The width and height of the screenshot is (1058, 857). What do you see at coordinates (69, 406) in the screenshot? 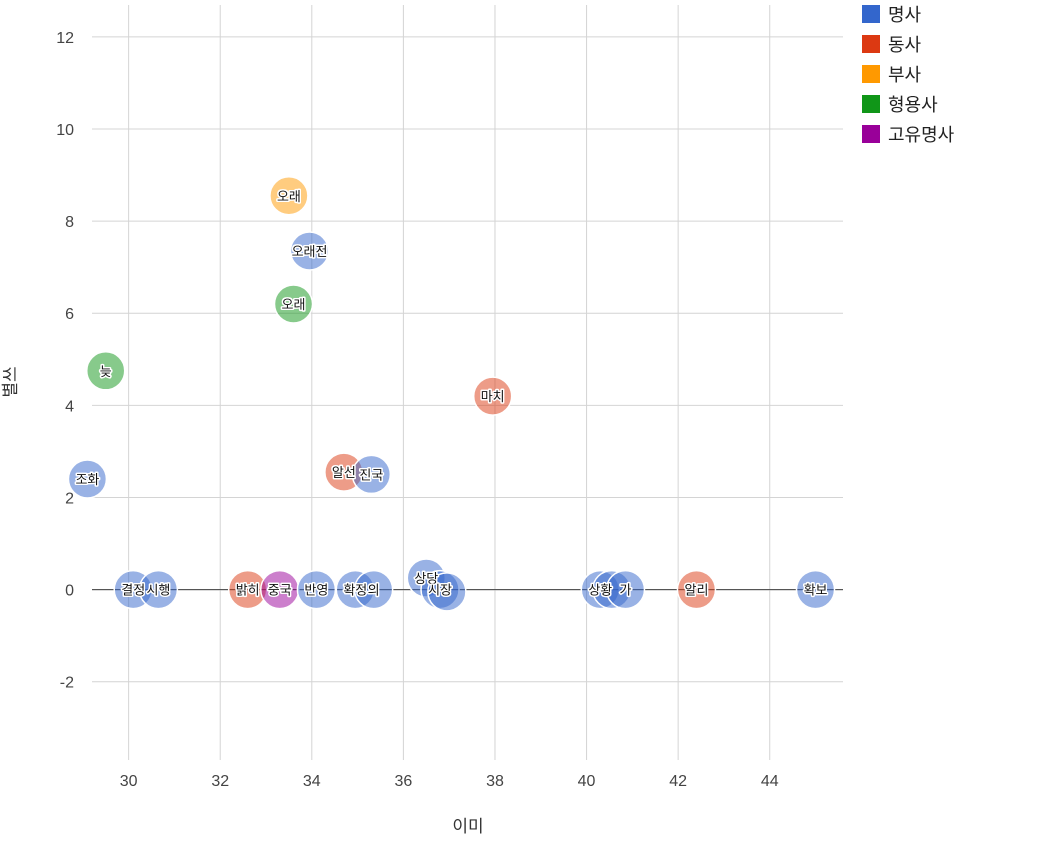
I see `y-tick-label: 4` at bounding box center [69, 406].